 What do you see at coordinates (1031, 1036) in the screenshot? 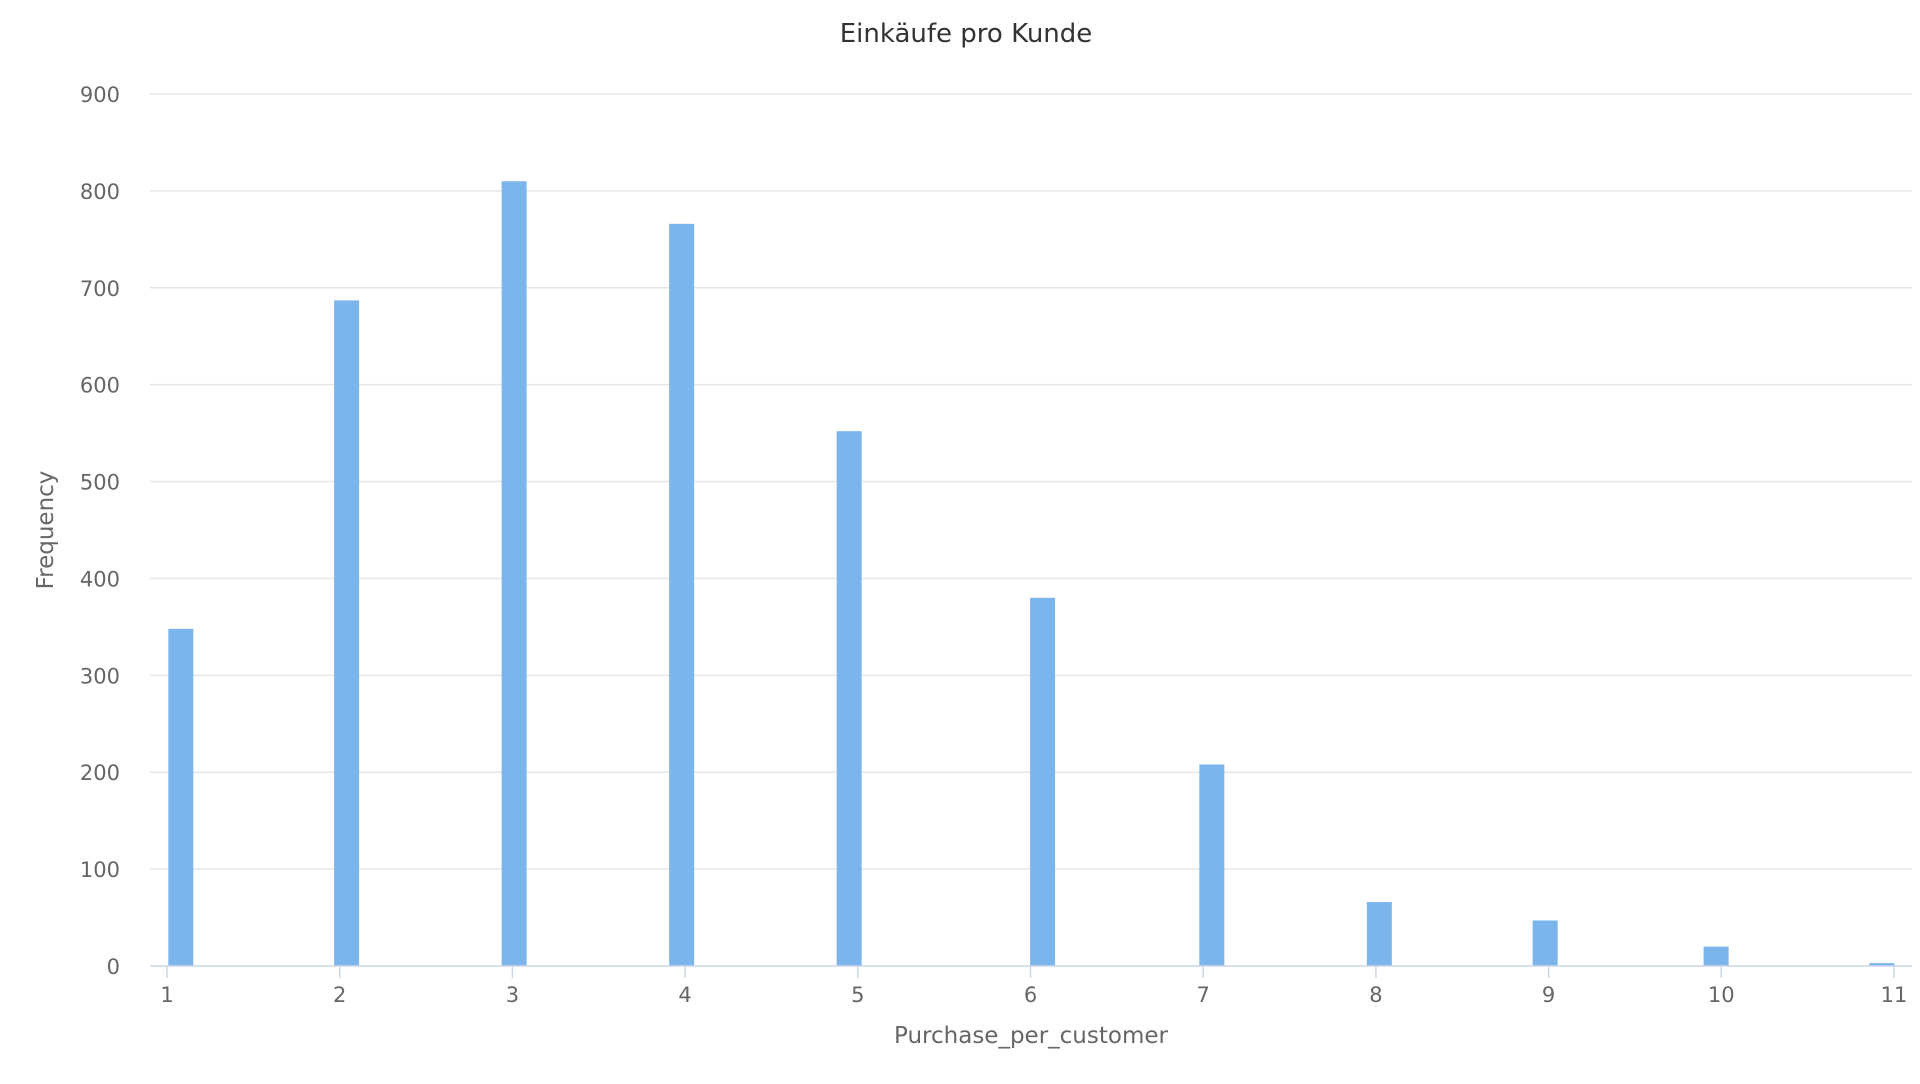
I see `x-axis-title: Purchase_per_customer` at bounding box center [1031, 1036].